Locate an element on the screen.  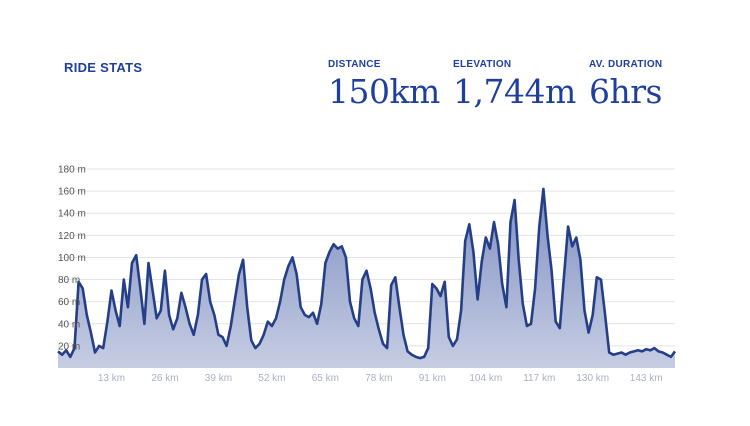
stat-distance-value: 150km is located at coordinates (384, 91).